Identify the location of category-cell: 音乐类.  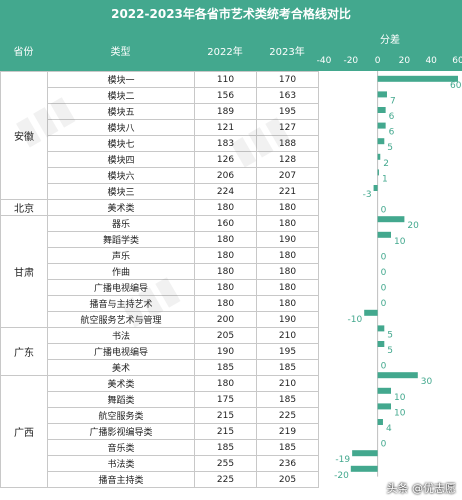
(121, 447).